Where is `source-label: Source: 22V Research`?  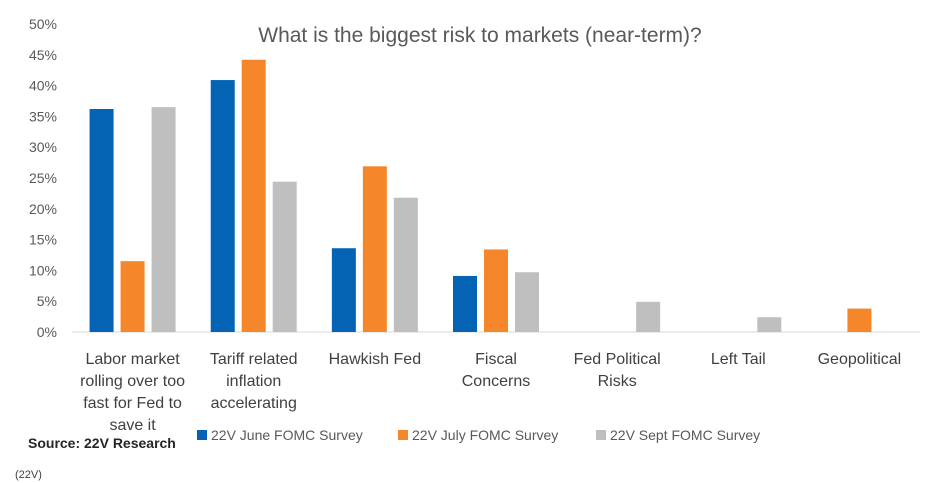 source-label: Source: 22V Research is located at coordinates (102, 443).